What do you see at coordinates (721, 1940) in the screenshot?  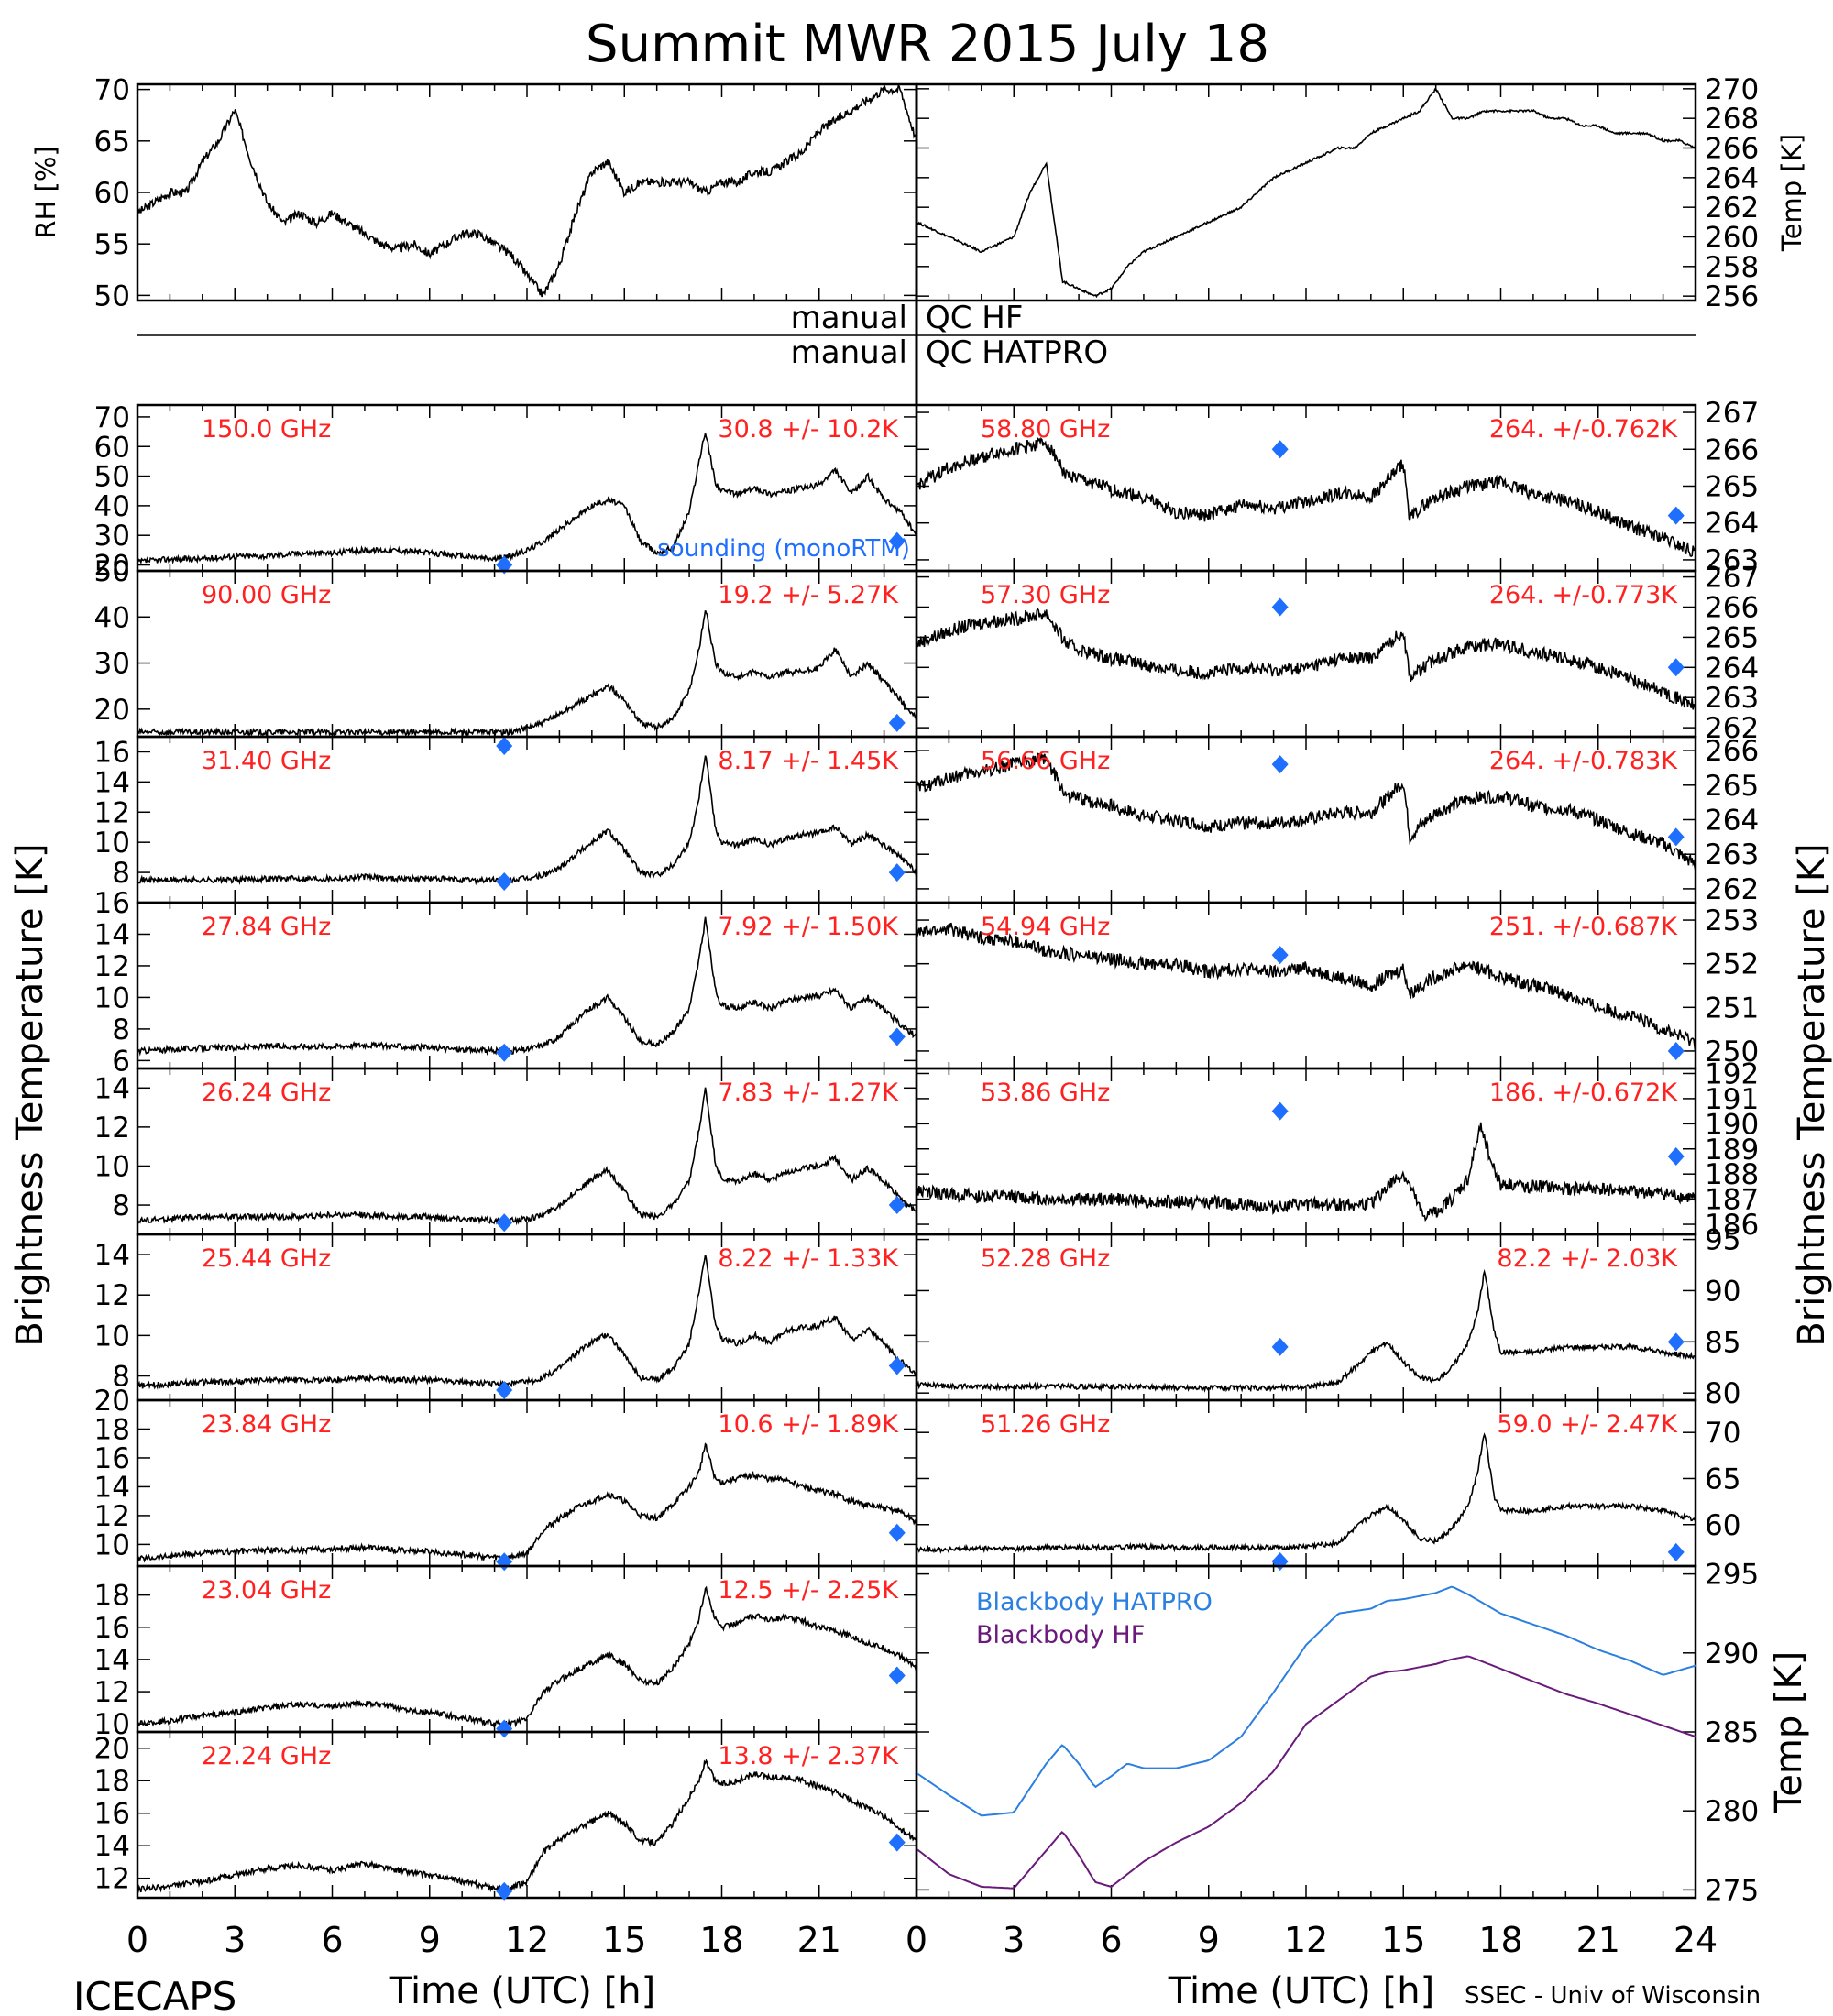 I see `x-tick-label-left: 18` at bounding box center [721, 1940].